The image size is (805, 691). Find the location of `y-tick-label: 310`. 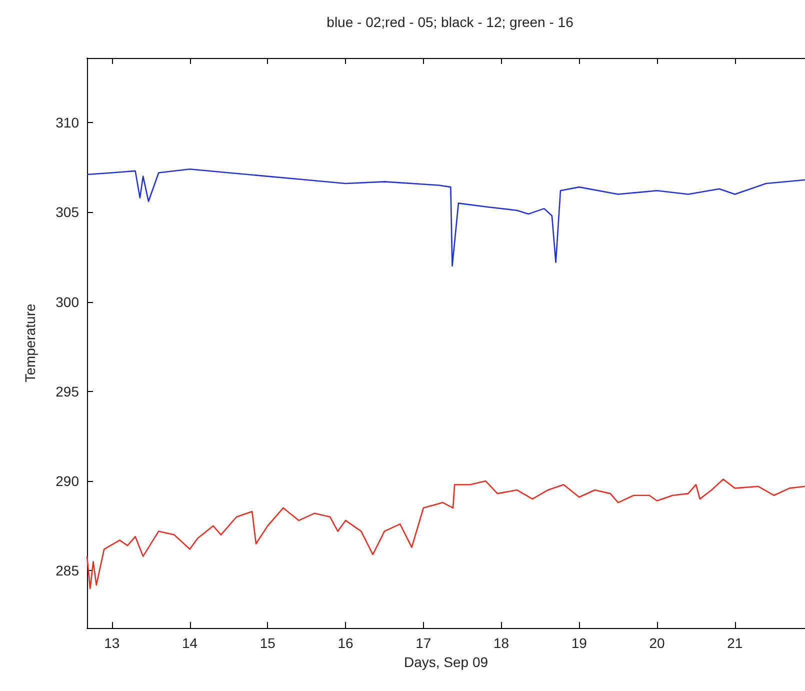

y-tick-label: 310 is located at coordinates (68, 122).